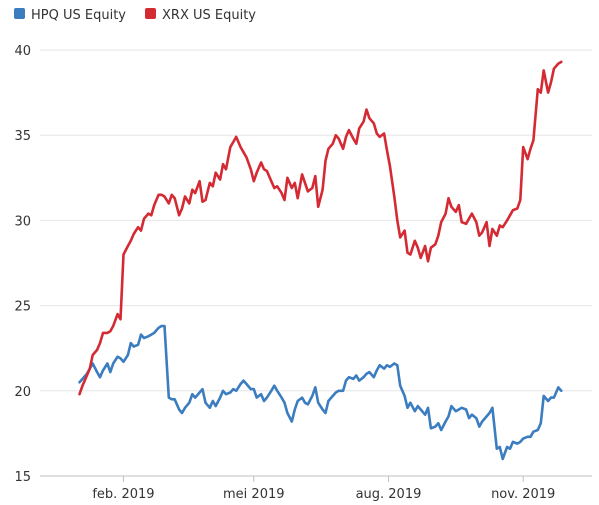 This screenshot has height=505, width=599. I want to click on y-tick-label: 20, so click(22, 392).